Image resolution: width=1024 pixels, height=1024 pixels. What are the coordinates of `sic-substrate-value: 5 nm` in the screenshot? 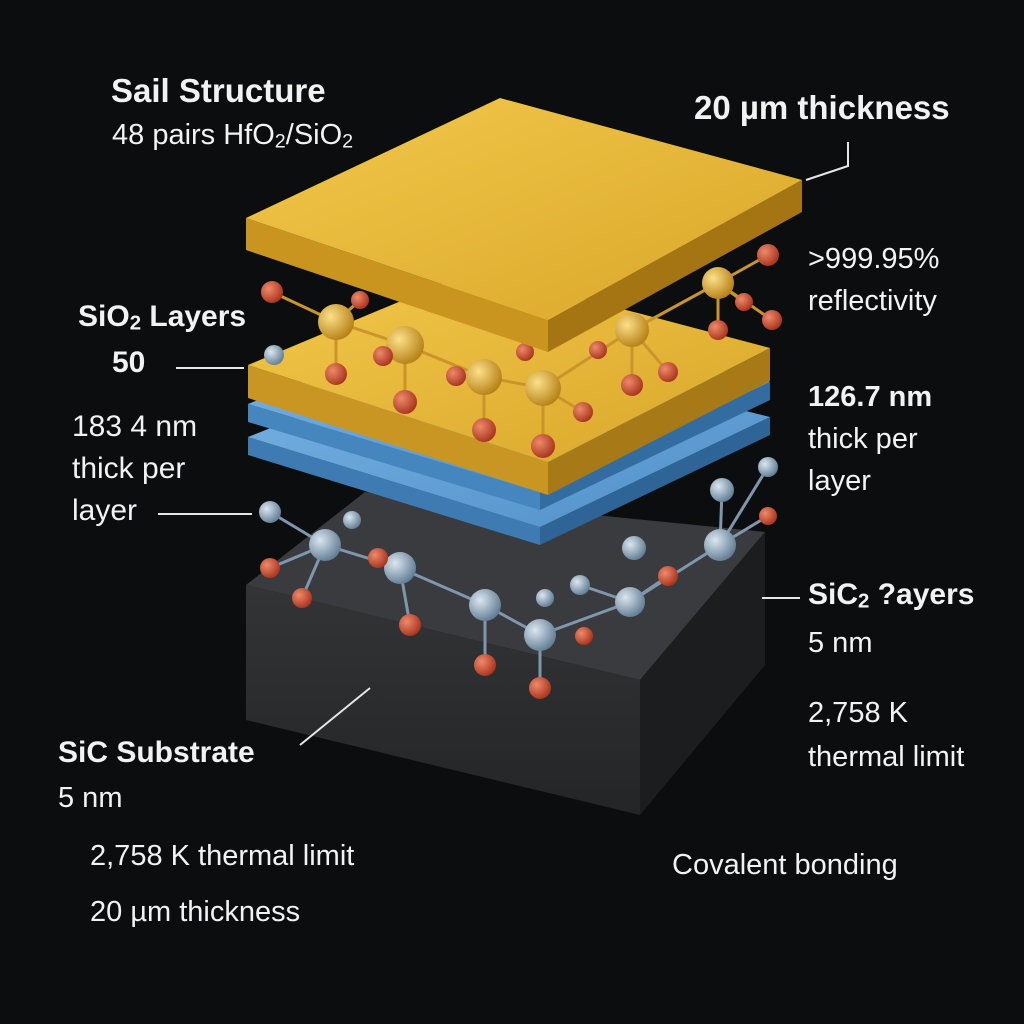 It's located at (90, 798).